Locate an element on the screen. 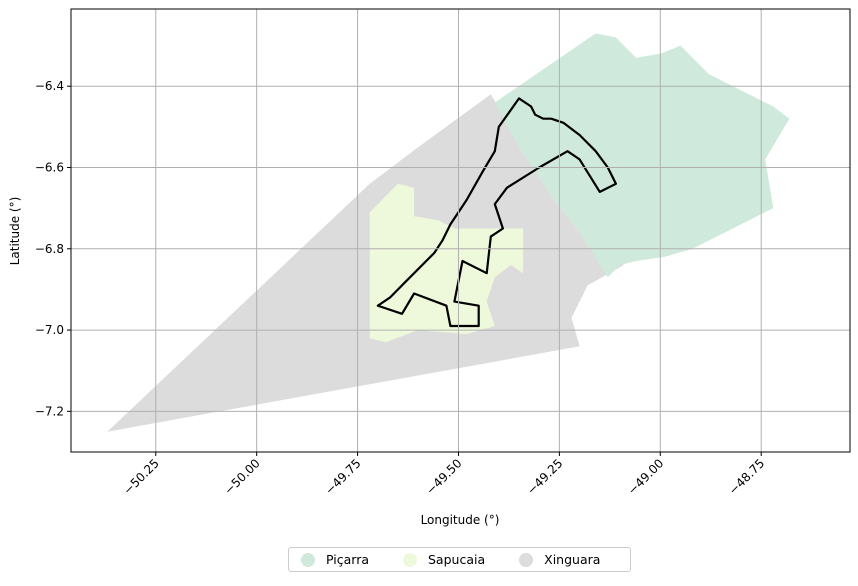 Image resolution: width=858 pixels, height=586 pixels. x-axis-label: Longitude (°) is located at coordinates (460, 520).